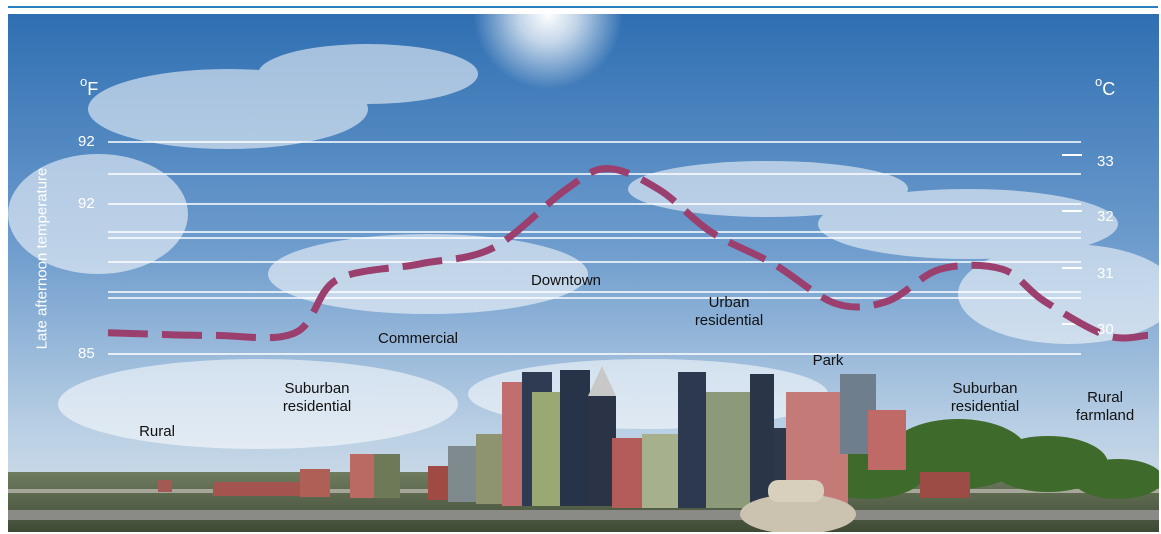 The width and height of the screenshot is (1161, 534). What do you see at coordinates (729, 311) in the screenshot?
I see `zone-label-urban-residential: Urban residential` at bounding box center [729, 311].